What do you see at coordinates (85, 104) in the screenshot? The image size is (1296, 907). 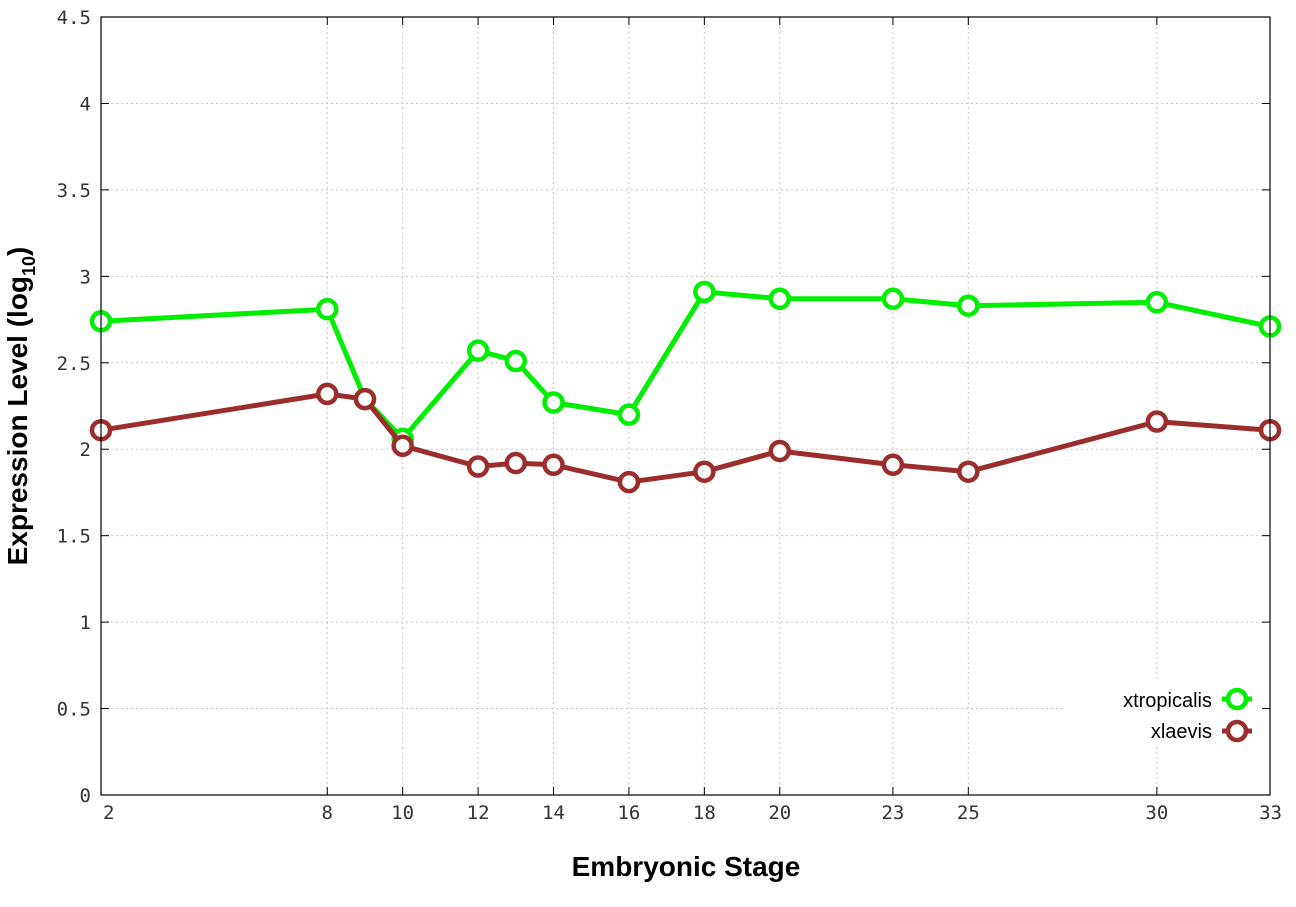 I see `y-tick-label: 4` at bounding box center [85, 104].